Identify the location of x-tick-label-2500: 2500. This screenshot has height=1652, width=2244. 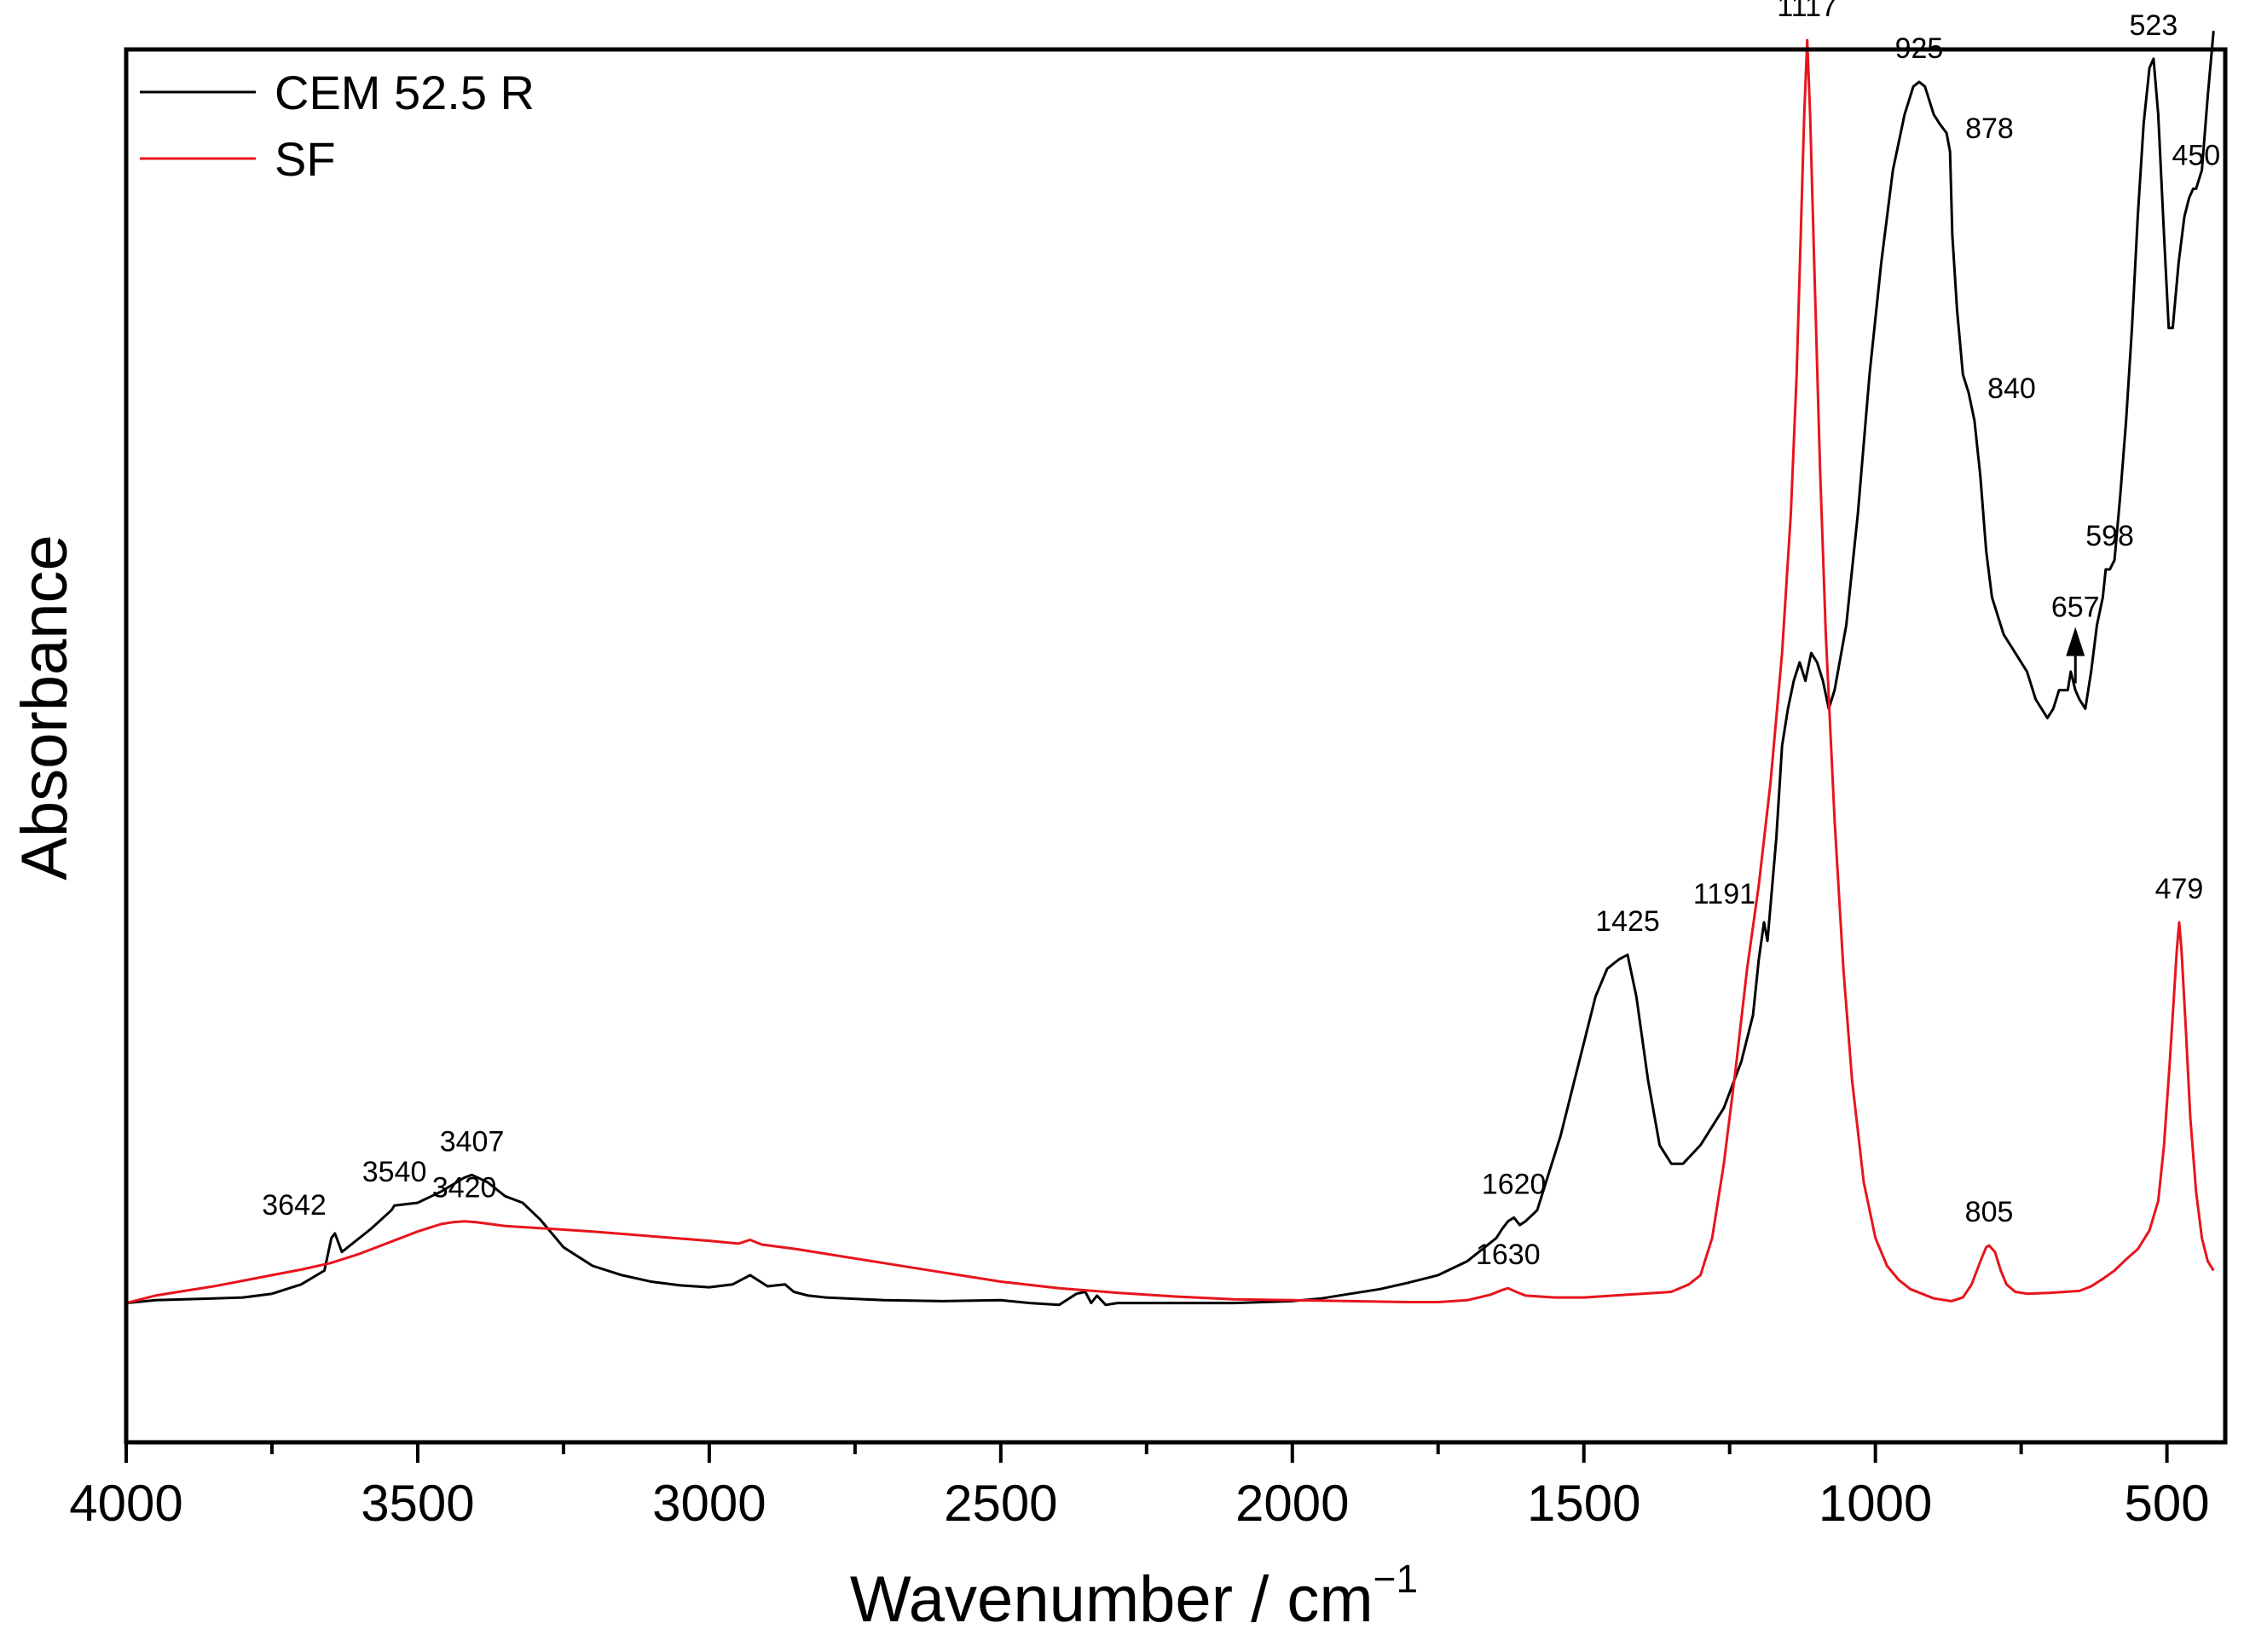
(1001, 1503).